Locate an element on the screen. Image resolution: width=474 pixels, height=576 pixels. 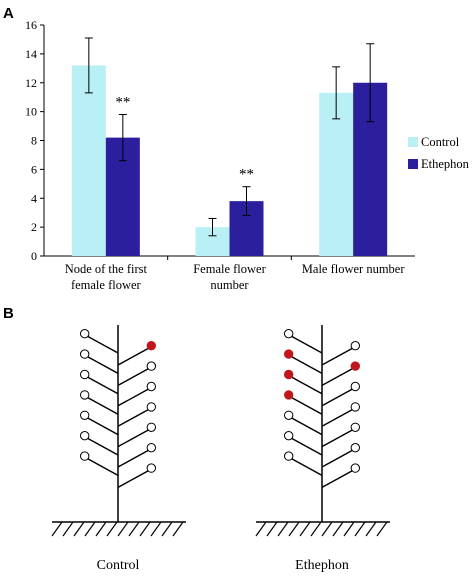
y-tick-label: 12 is located at coordinates (31, 83).